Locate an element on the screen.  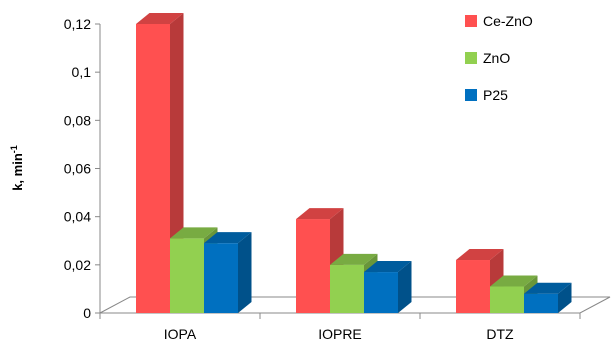
legend-label: ZnO is located at coordinates (496, 58).